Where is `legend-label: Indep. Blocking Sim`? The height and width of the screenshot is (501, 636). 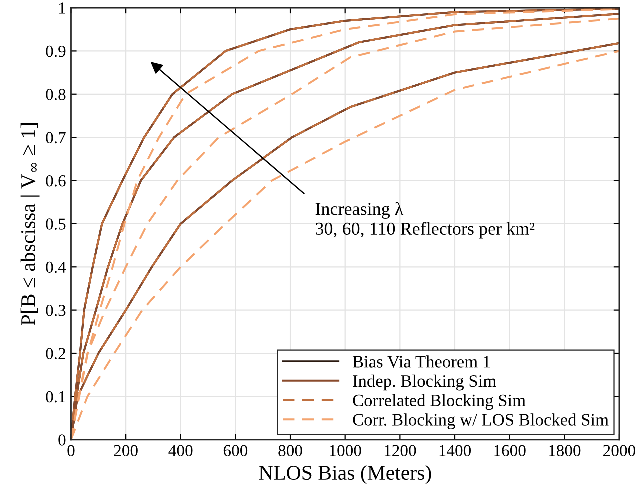 legend-label: Indep. Blocking Sim is located at coordinates (424, 382).